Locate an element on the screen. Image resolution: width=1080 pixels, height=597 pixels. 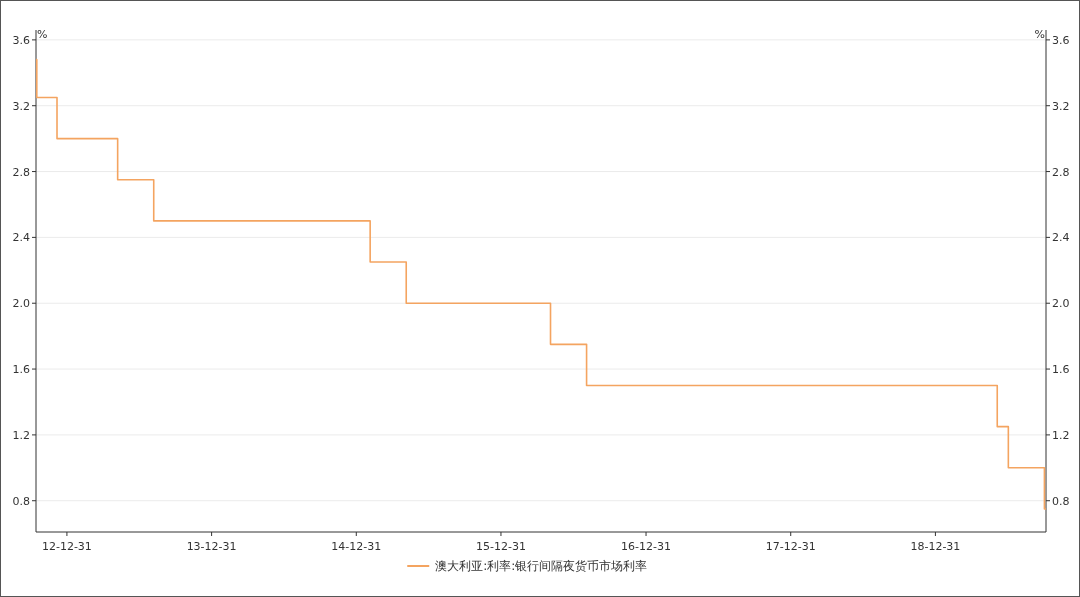
y2-tick-label: 2.8 is located at coordinates (1061, 172).